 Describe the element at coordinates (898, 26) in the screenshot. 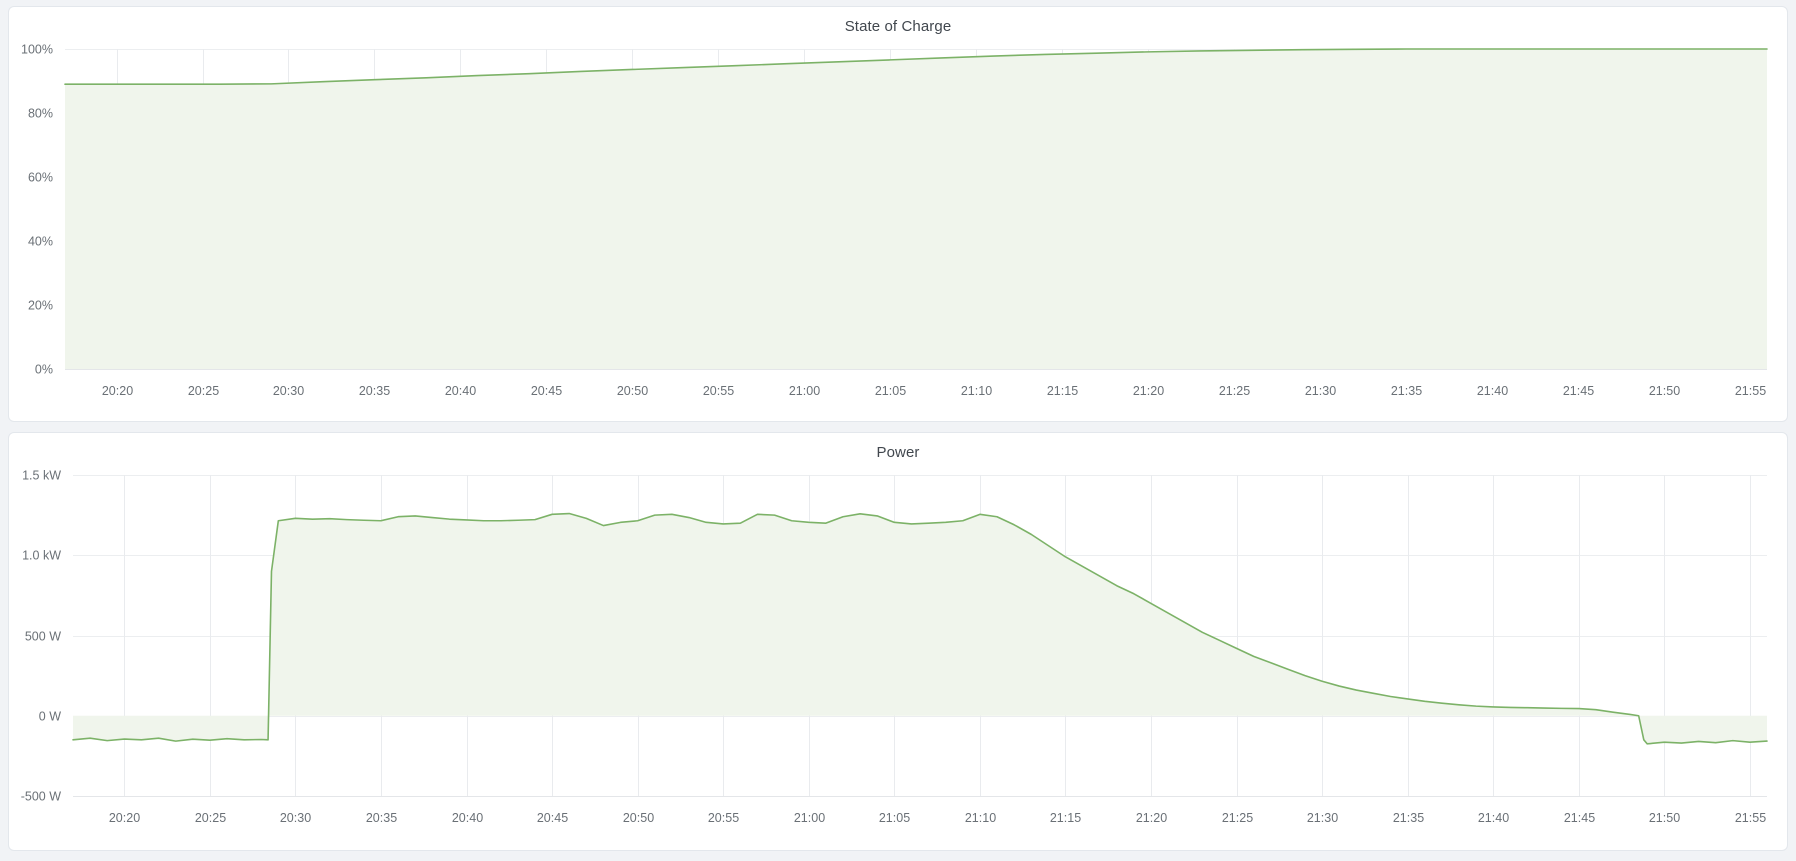

I see `chart-title-state-of-charge: State of Charge` at that location.